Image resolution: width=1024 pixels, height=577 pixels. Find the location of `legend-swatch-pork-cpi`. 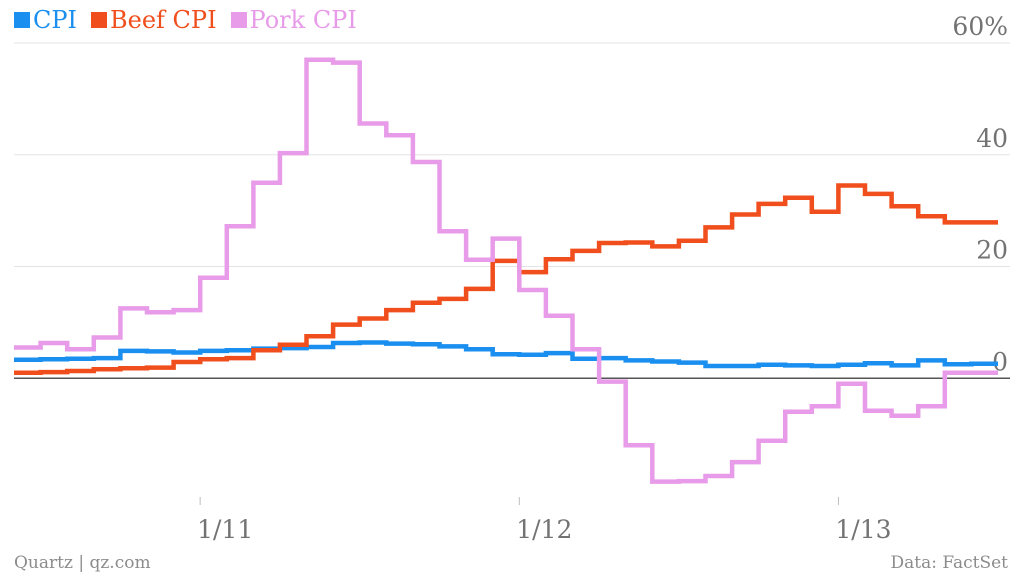

legend-swatch-pork-cpi is located at coordinates (238, 20).